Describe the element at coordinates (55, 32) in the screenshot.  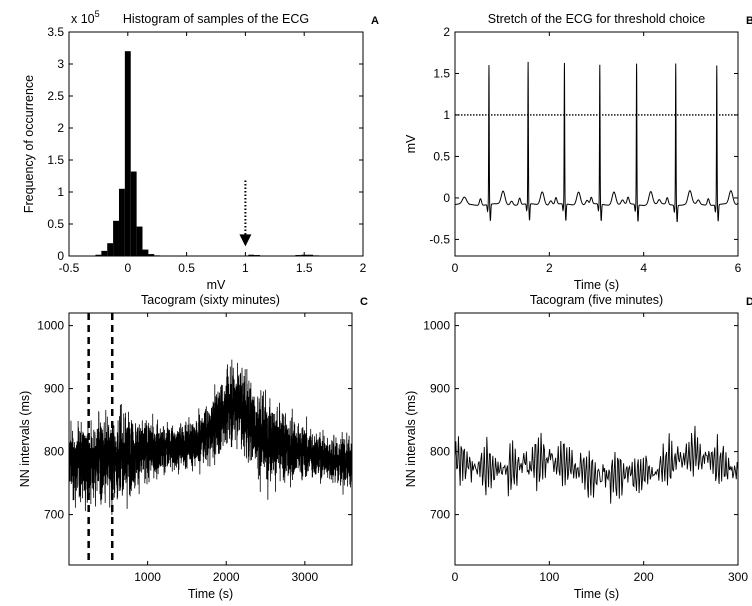
I see `y-tick-label: 3.5` at that location.